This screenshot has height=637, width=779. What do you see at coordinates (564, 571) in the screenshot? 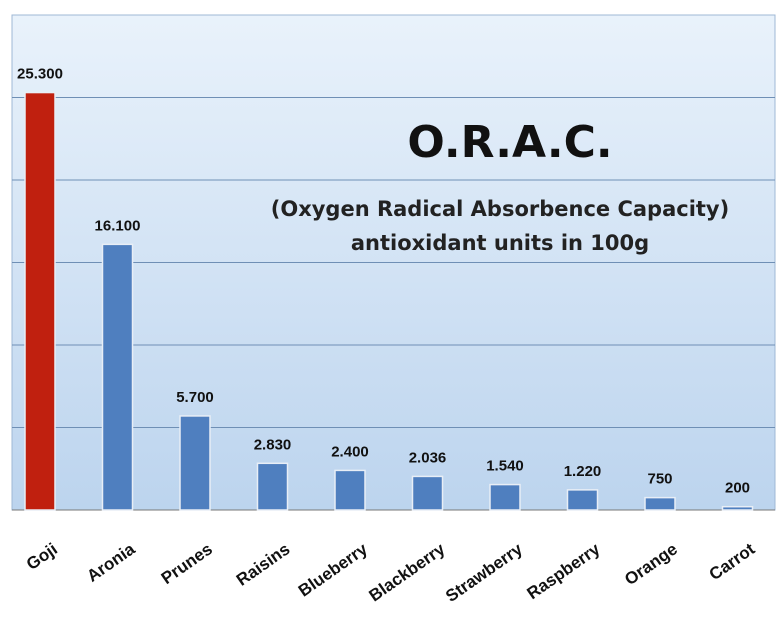
I see `x-tick-label: Raspberry` at bounding box center [564, 571].